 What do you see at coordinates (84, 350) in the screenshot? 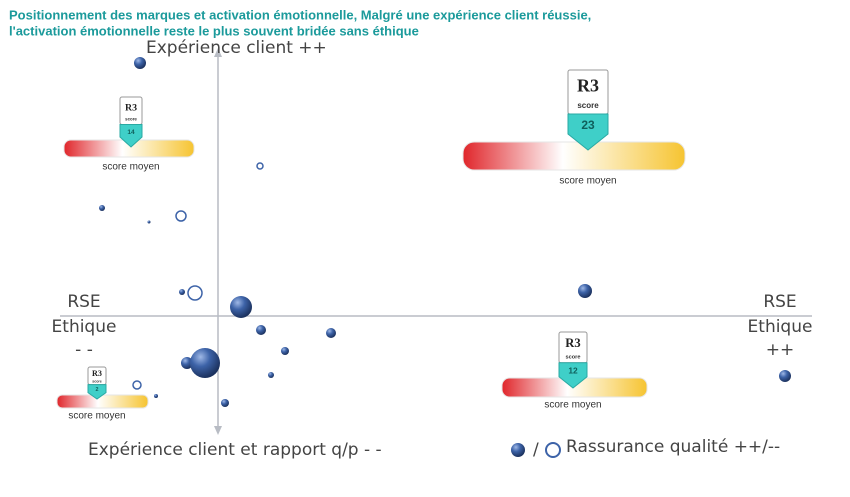
I see `axis-label: - -` at bounding box center [84, 350].